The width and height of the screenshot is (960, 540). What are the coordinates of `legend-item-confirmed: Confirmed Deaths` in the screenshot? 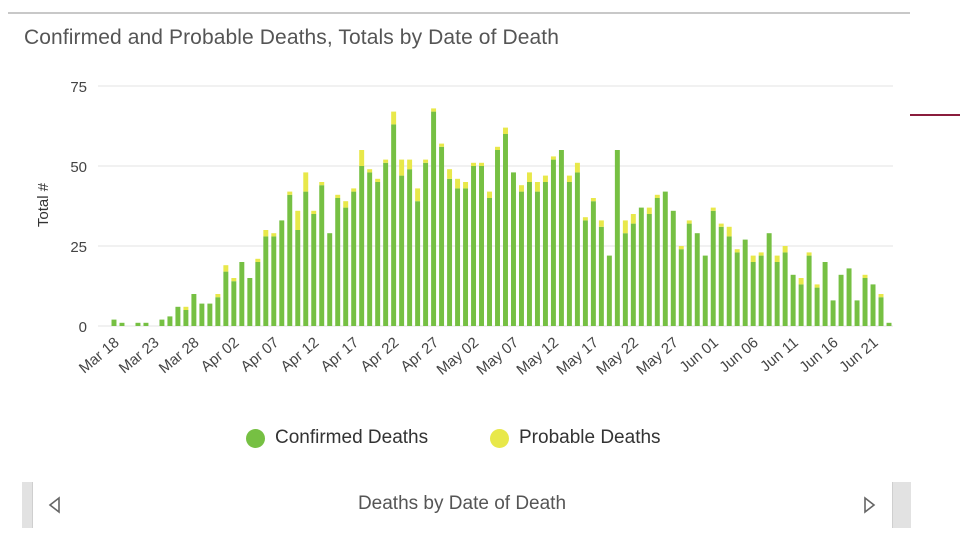 It's located at (337, 438).